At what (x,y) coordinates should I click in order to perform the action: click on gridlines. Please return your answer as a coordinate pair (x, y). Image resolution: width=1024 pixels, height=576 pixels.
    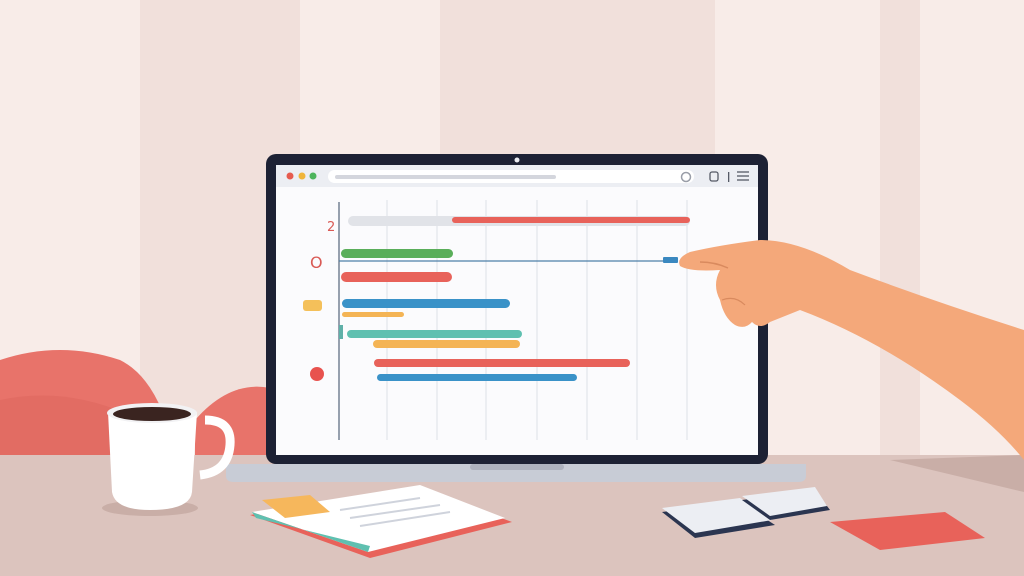
    Looking at the image, I should click on (537, 320).